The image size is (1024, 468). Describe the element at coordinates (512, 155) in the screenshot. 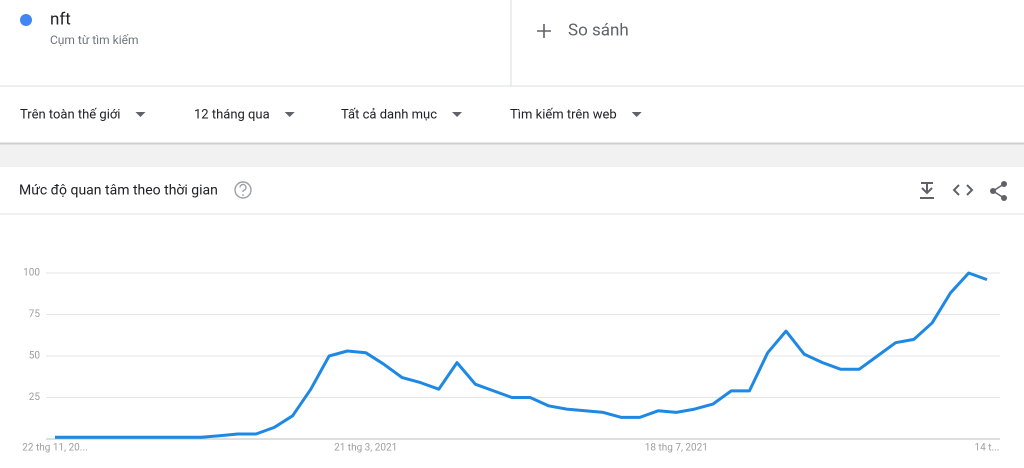

I see `gap` at that location.